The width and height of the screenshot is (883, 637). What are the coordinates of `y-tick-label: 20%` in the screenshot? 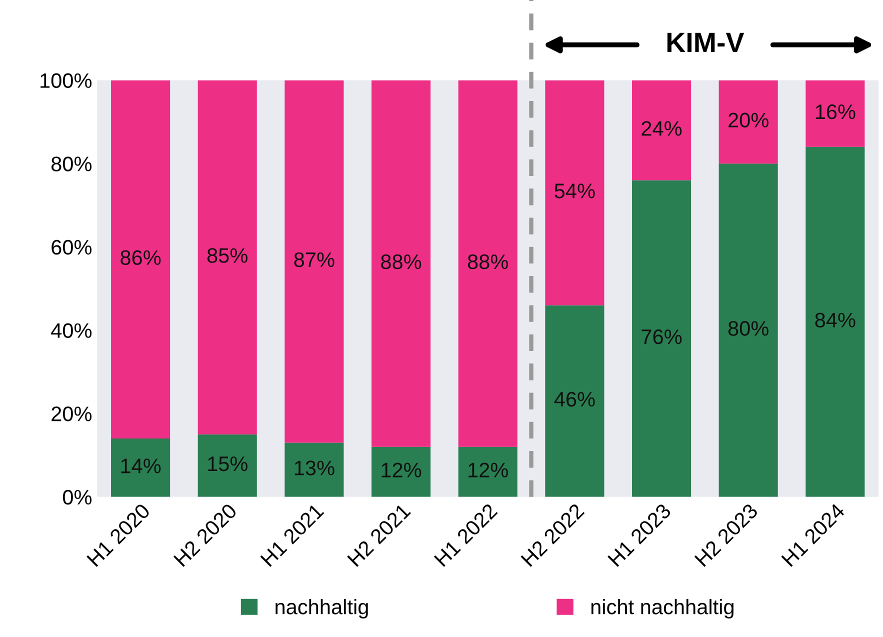 It's located at (72, 414).